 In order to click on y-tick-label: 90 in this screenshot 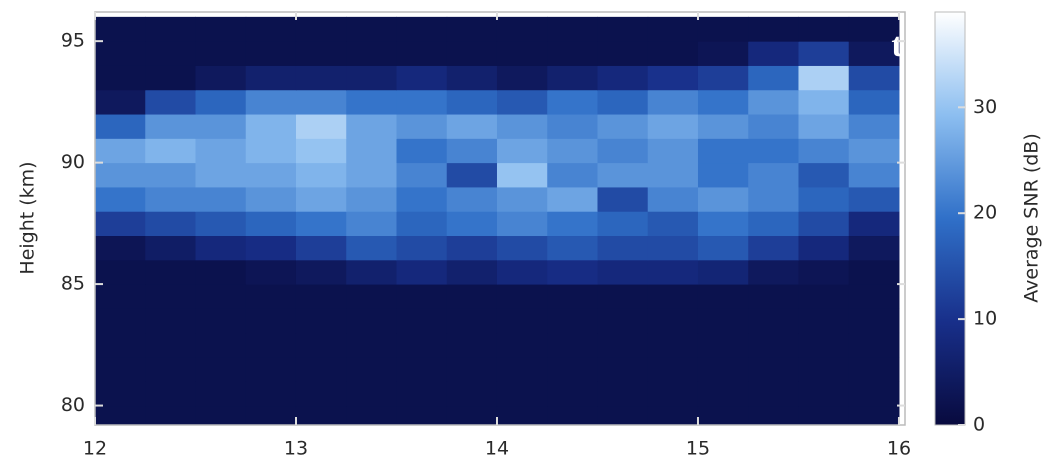, I will do `click(73, 162)`.